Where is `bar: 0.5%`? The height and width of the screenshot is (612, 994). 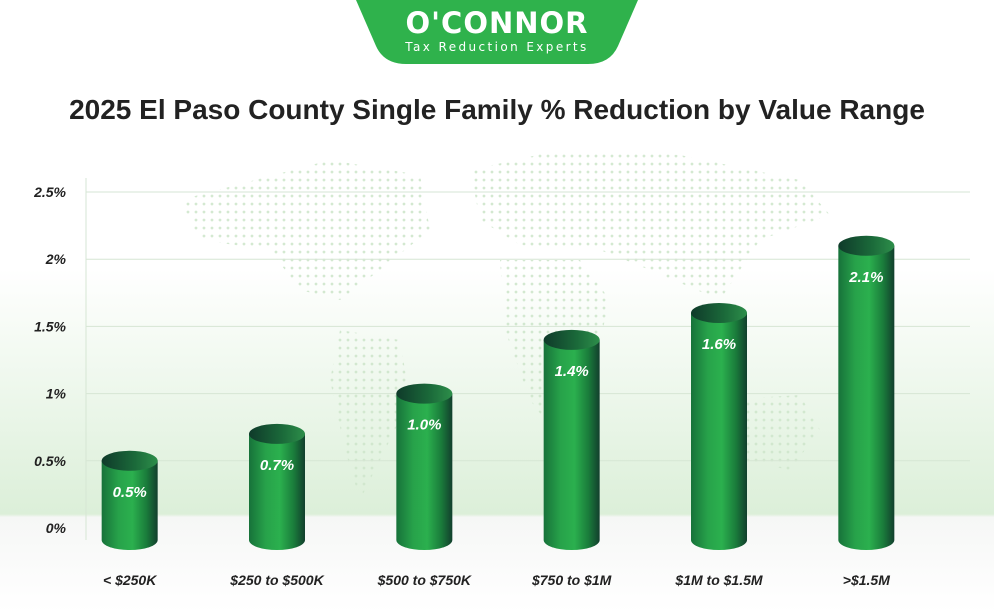
bar: 0.5% is located at coordinates (129, 500).